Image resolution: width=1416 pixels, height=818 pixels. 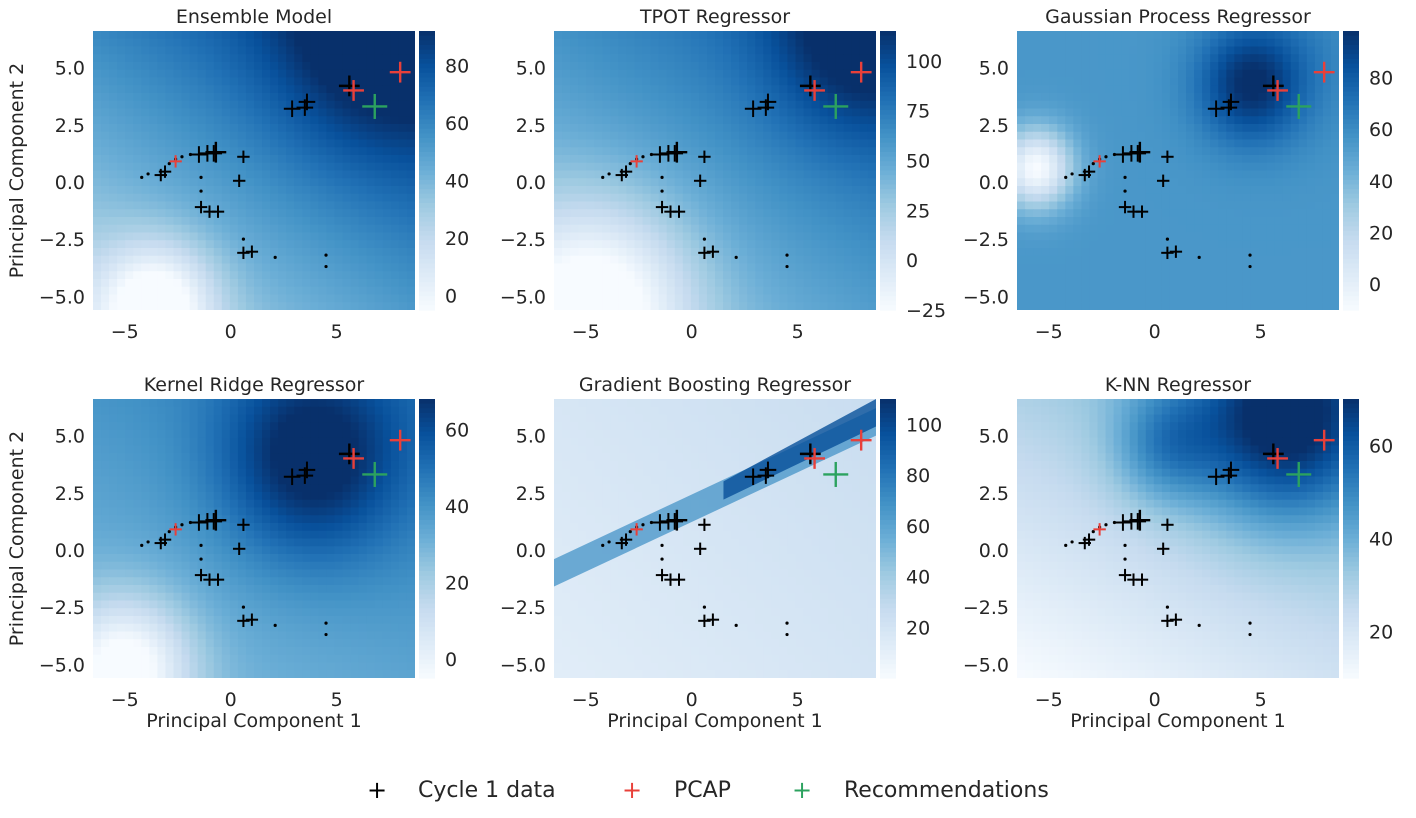 I want to click on x-tick-label: 5, so click(x=798, y=700).